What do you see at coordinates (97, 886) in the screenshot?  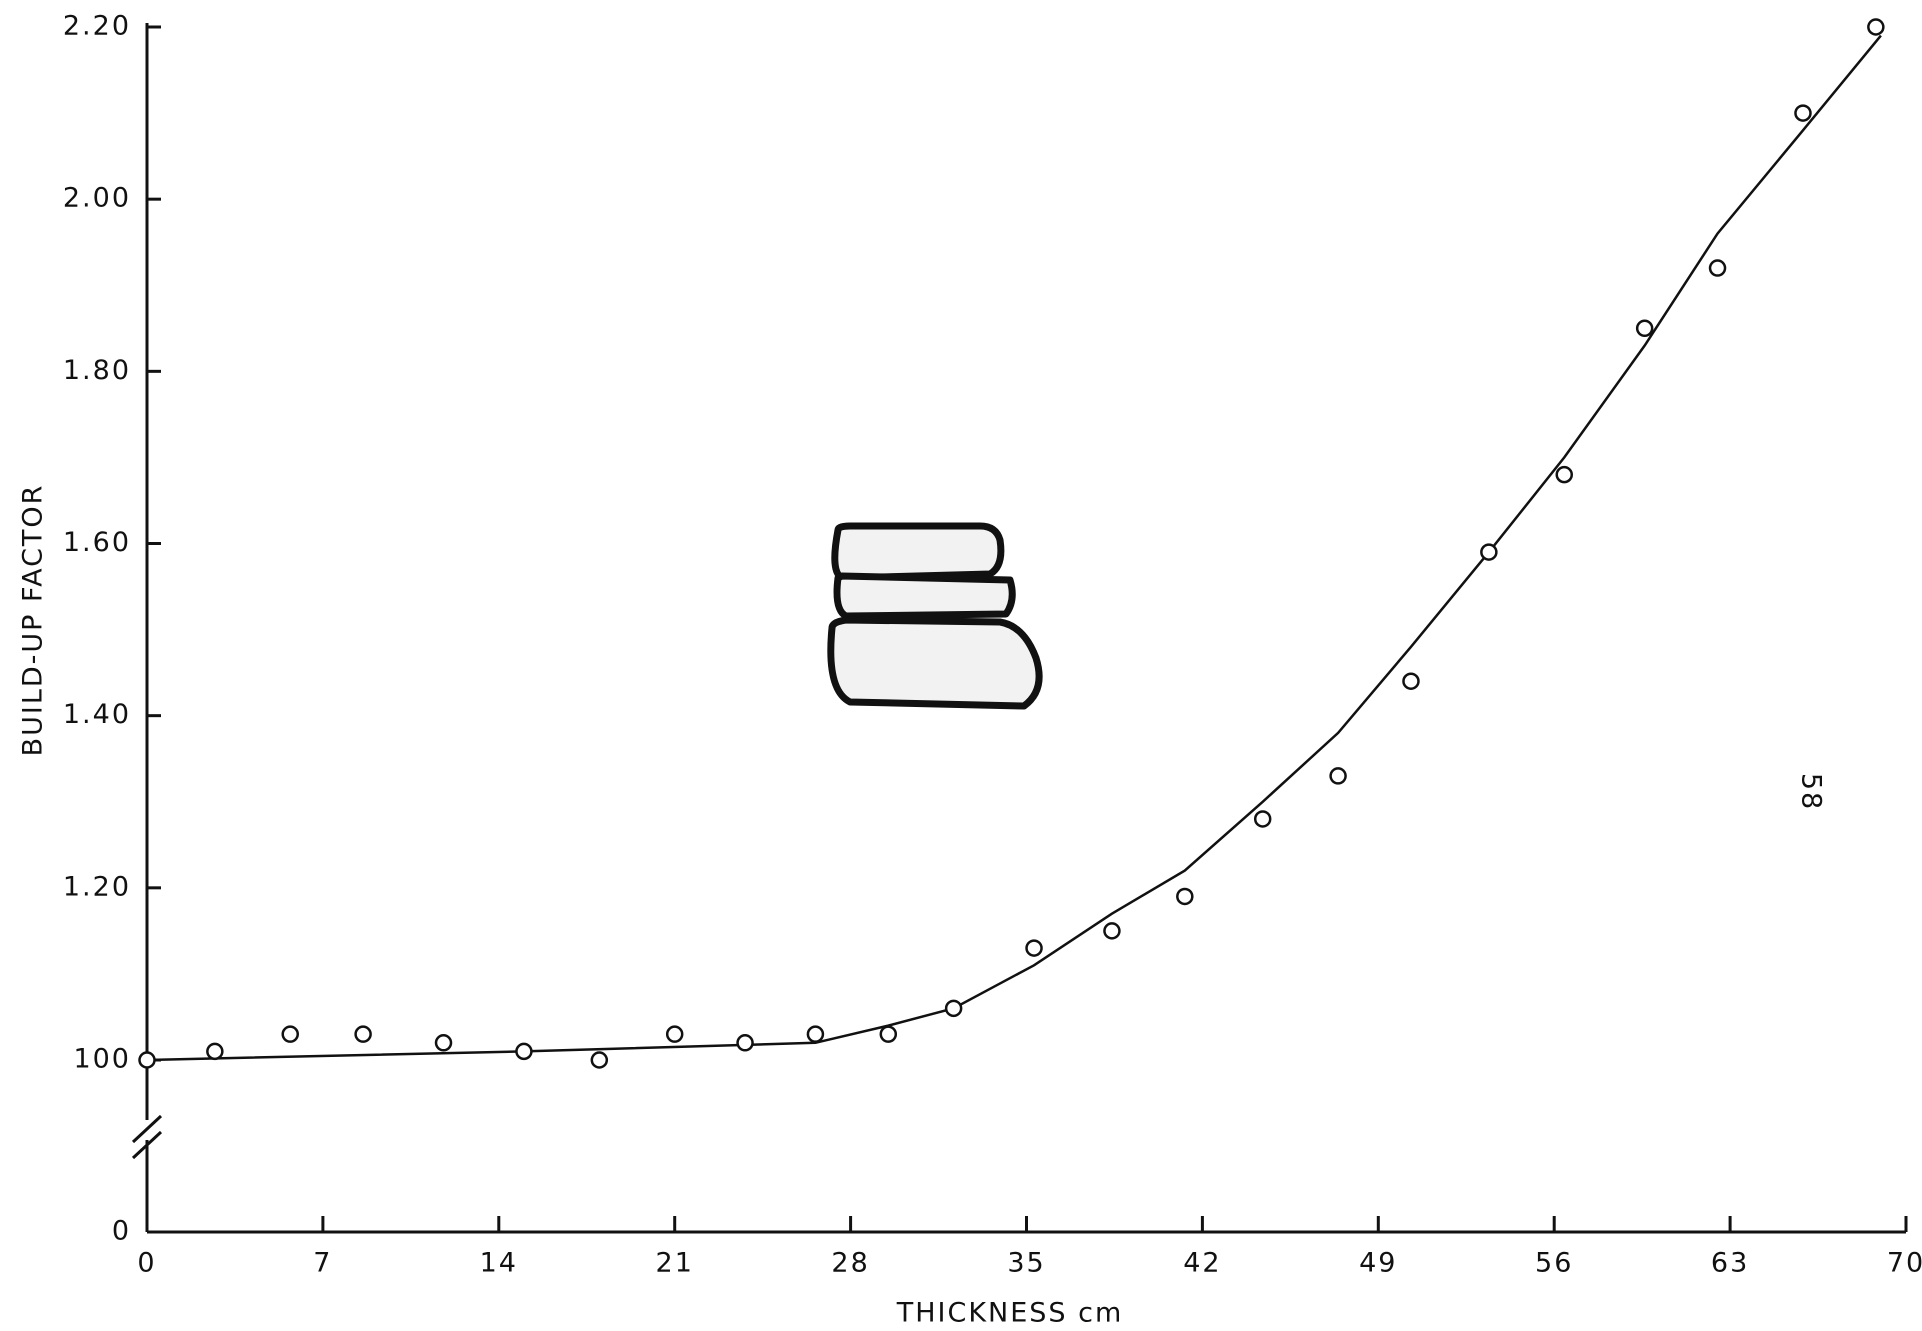 I see `y-tick-label: 1.20` at bounding box center [97, 886].